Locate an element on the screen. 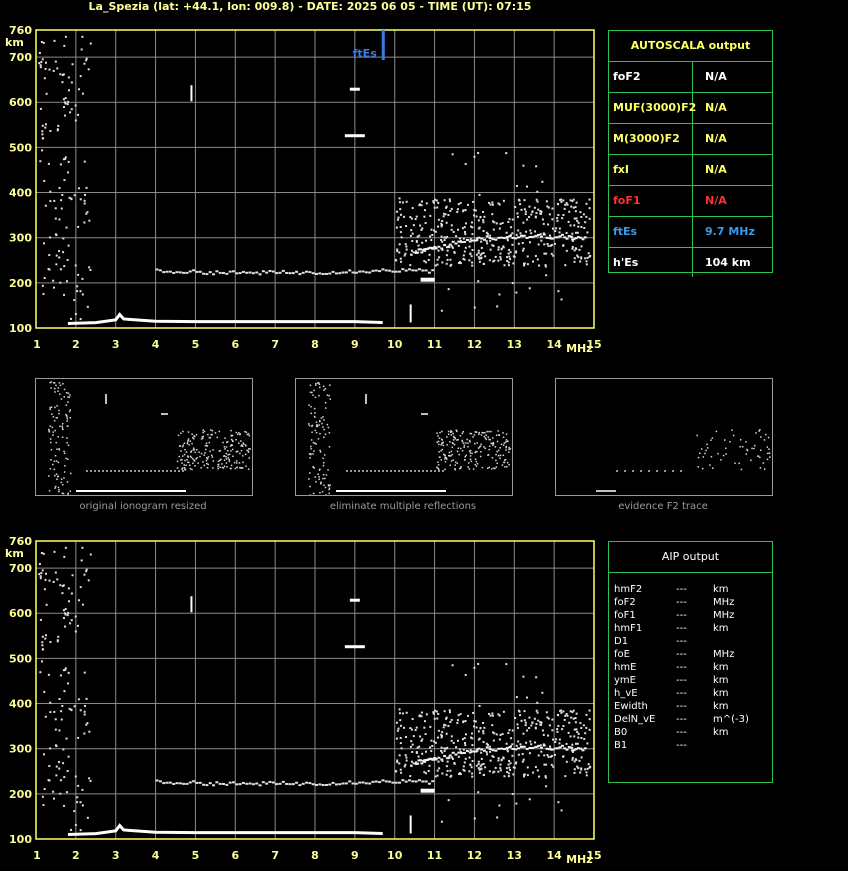 The height and width of the screenshot is (871, 848). autoscala-key: fxI is located at coordinates (651, 170).